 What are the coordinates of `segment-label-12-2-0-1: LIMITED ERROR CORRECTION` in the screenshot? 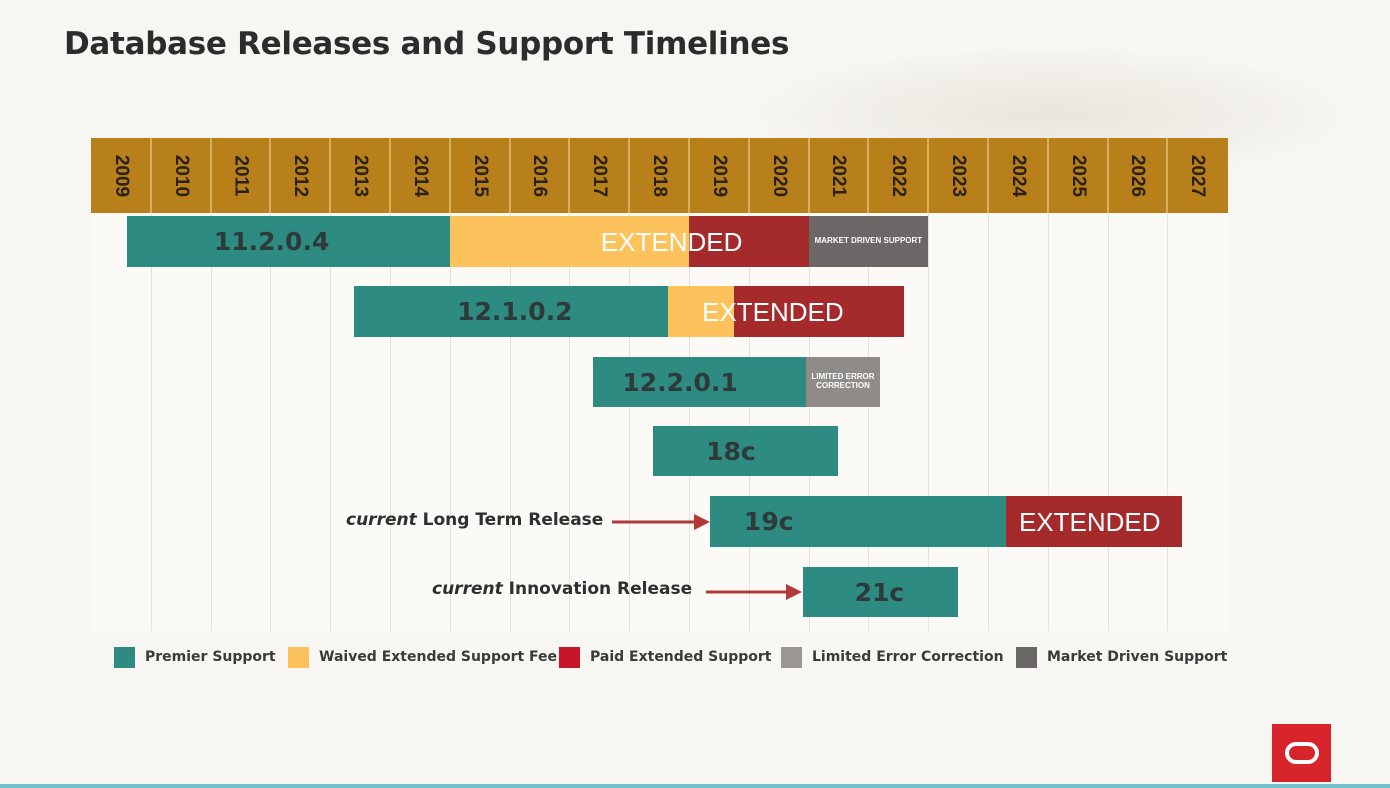 It's located at (843, 381).